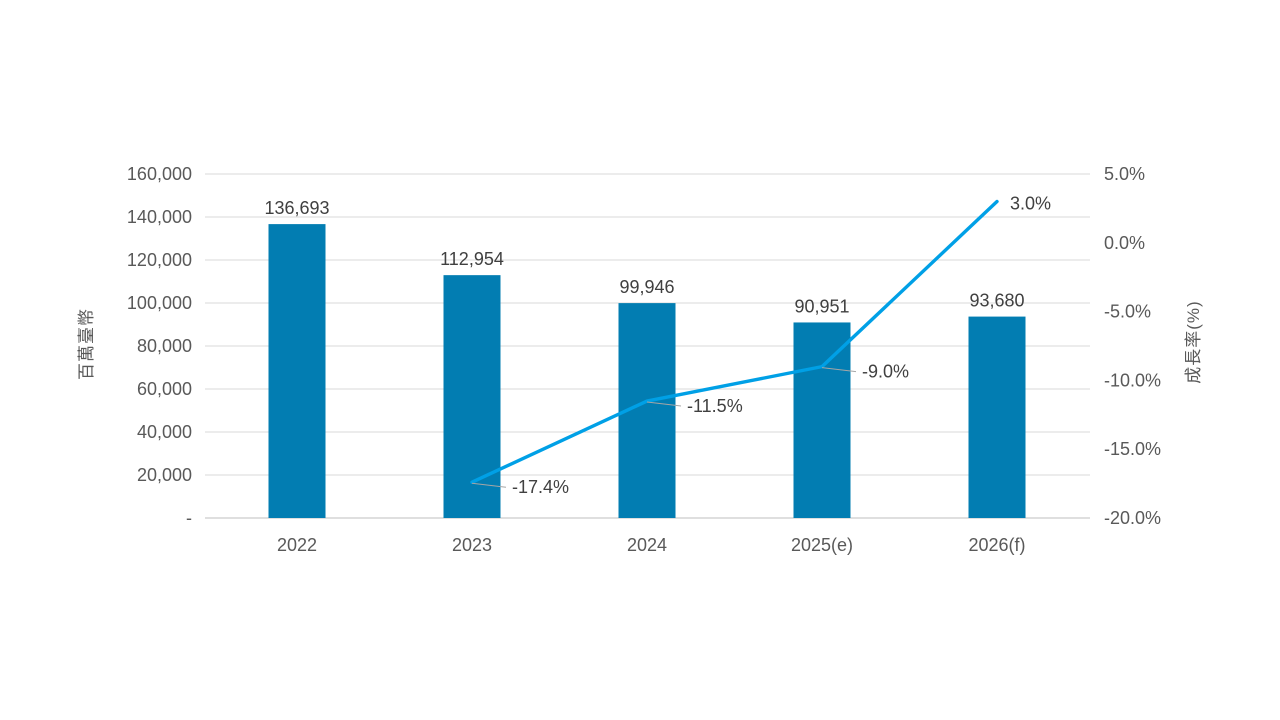 The width and height of the screenshot is (1280, 720). Describe the element at coordinates (646, 287) in the screenshot. I see `bar-value-label: 99,946` at that location.